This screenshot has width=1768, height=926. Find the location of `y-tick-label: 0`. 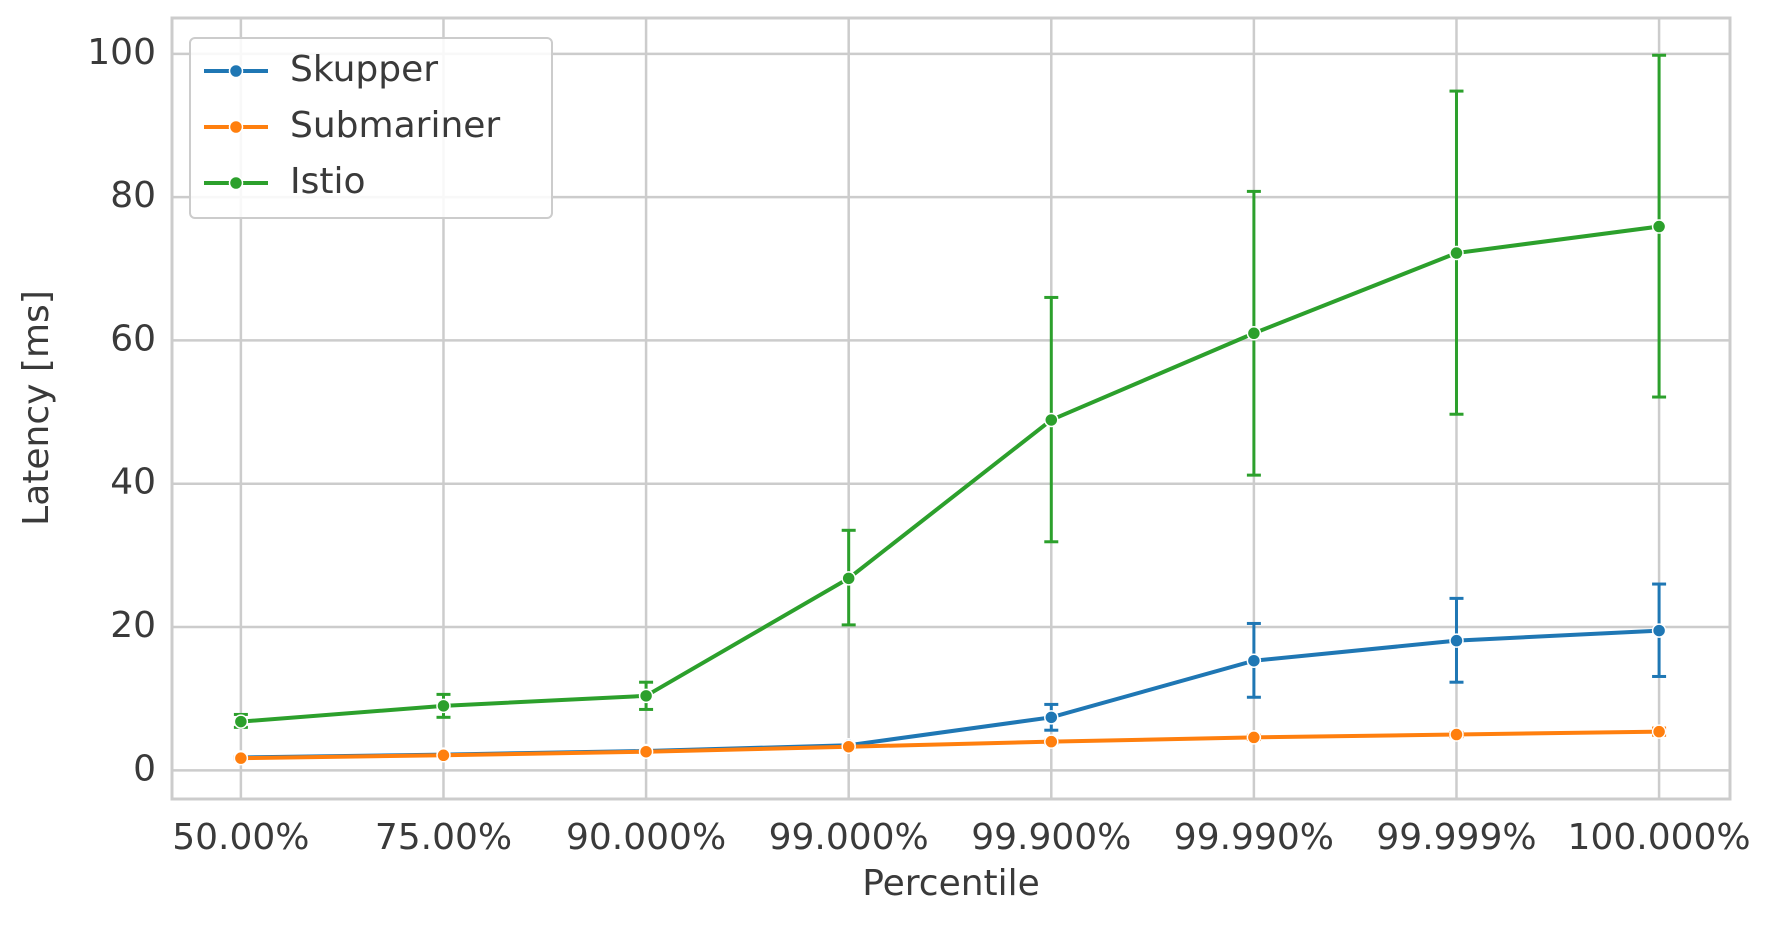

y-tick-label: 0 is located at coordinates (144, 768).